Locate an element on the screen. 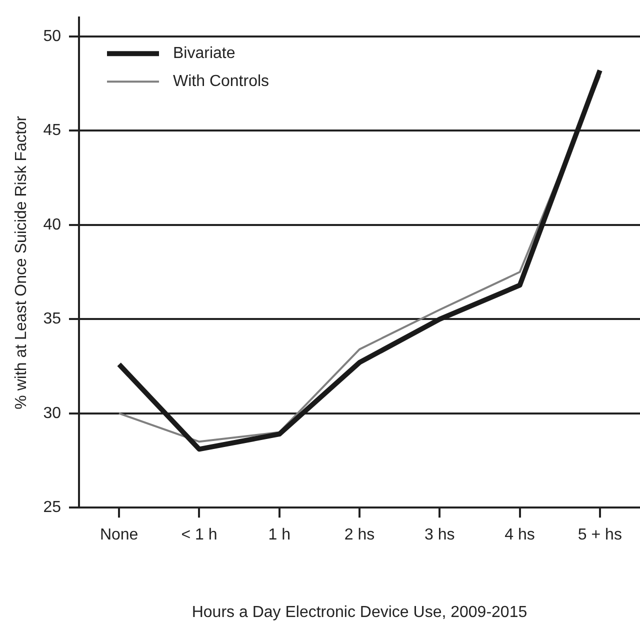 The height and width of the screenshot is (636, 640). y-tick-label: 25 is located at coordinates (52, 507).